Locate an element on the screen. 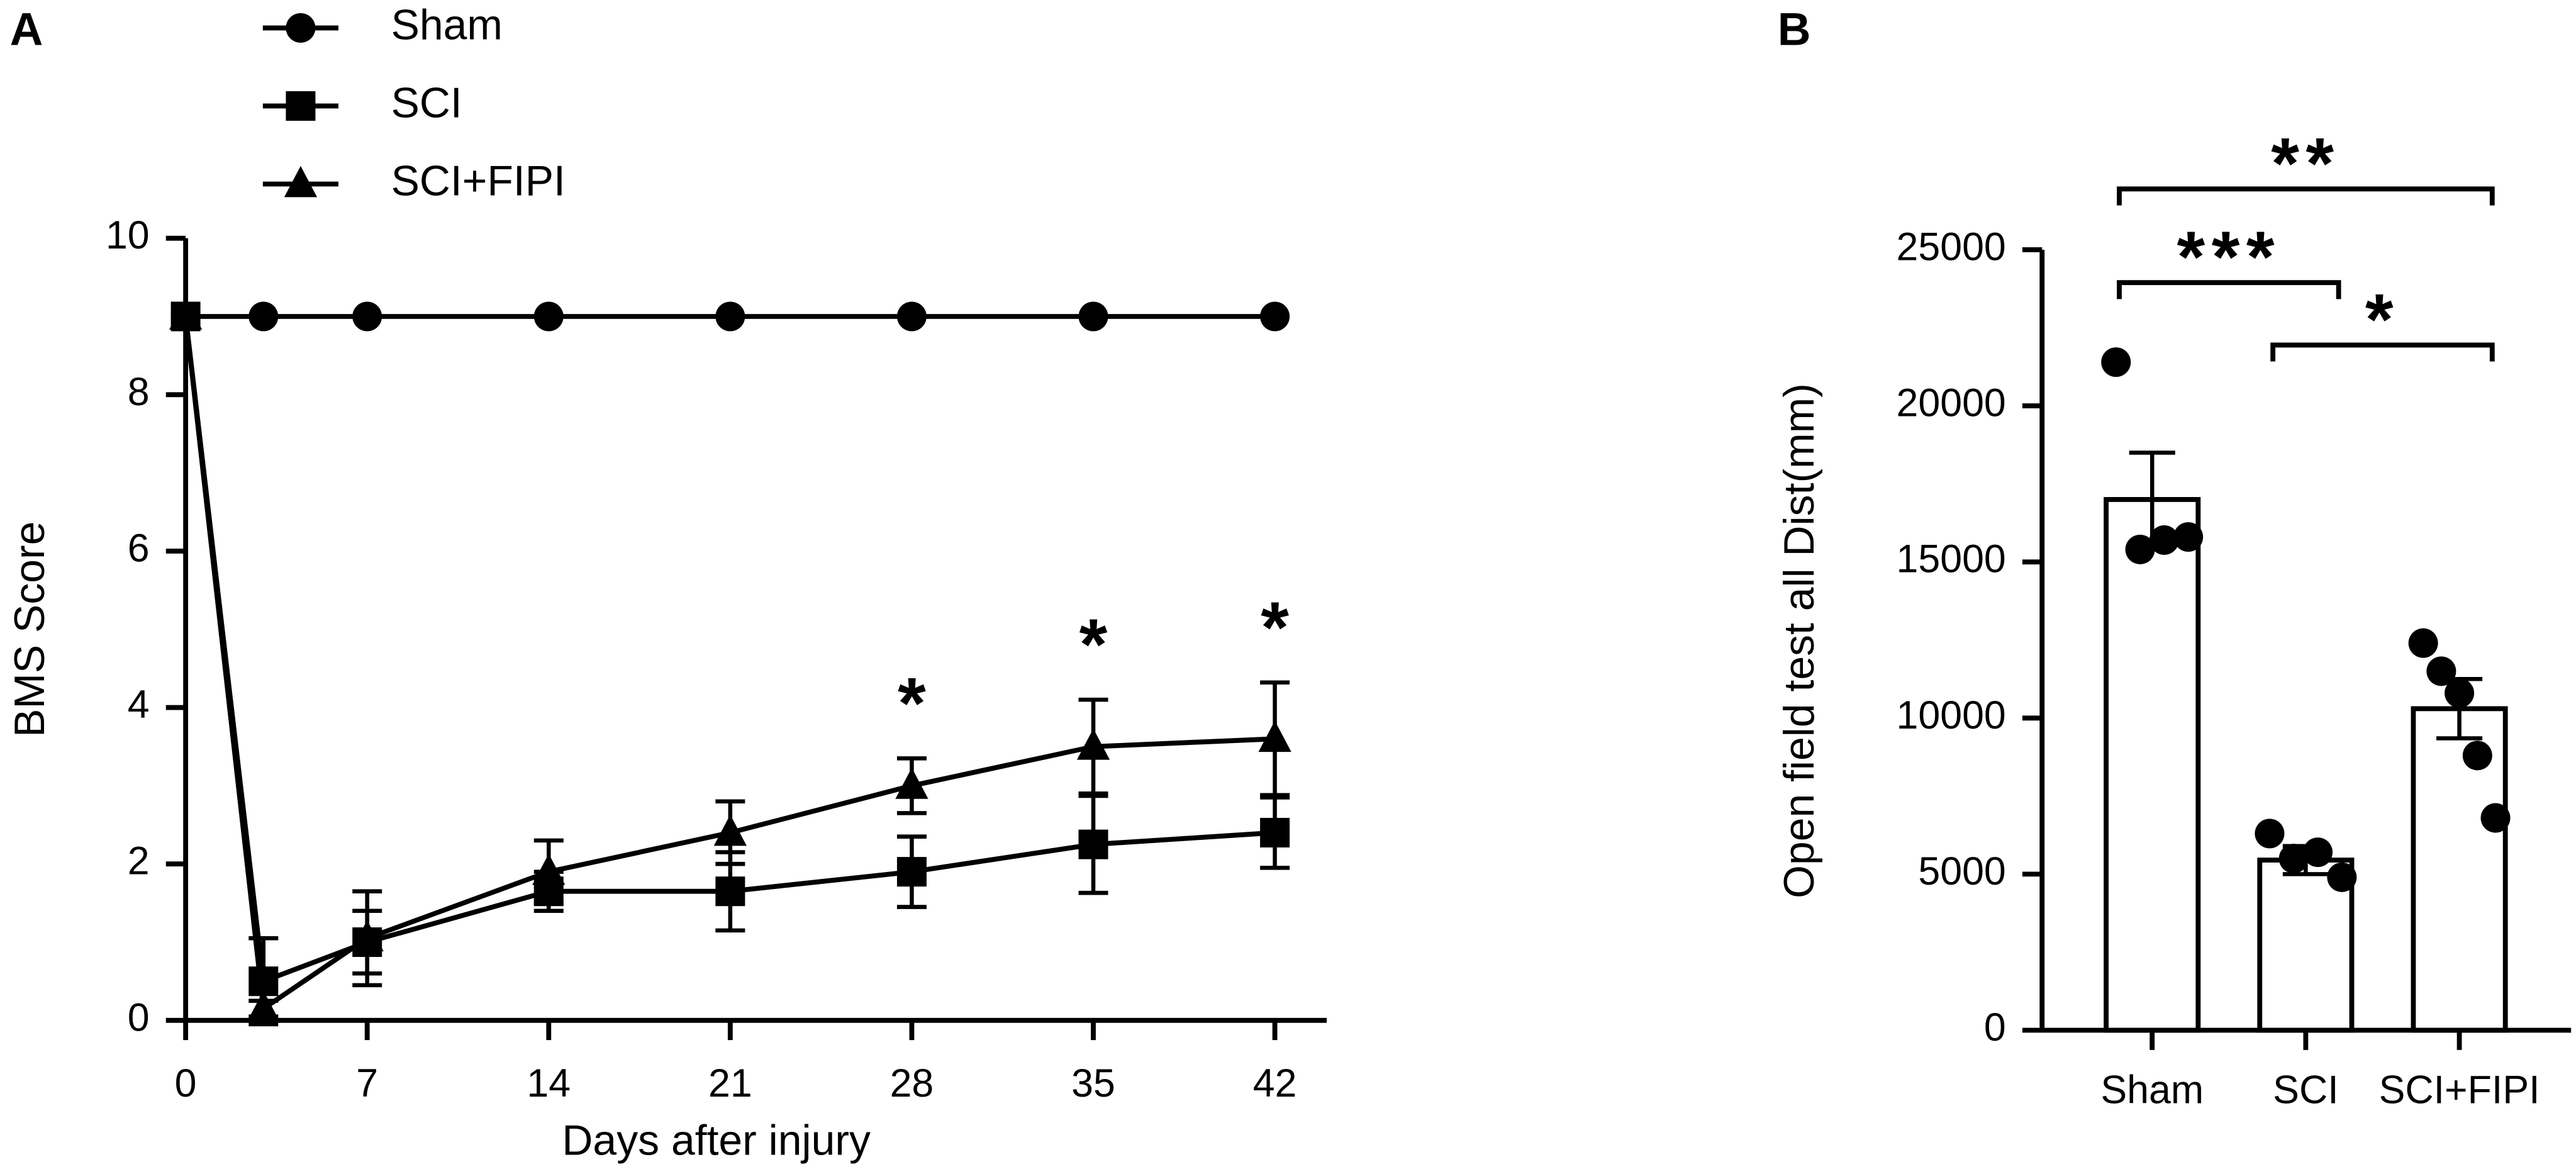 The height and width of the screenshot is (1174, 2576). y-tick-label: 25000 is located at coordinates (1951, 247).